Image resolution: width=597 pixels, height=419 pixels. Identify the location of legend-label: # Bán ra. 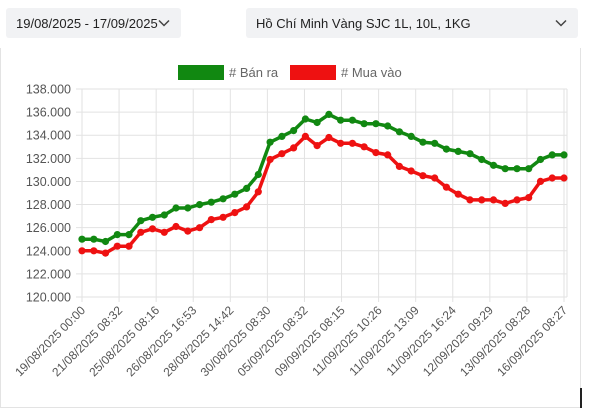
(254, 72).